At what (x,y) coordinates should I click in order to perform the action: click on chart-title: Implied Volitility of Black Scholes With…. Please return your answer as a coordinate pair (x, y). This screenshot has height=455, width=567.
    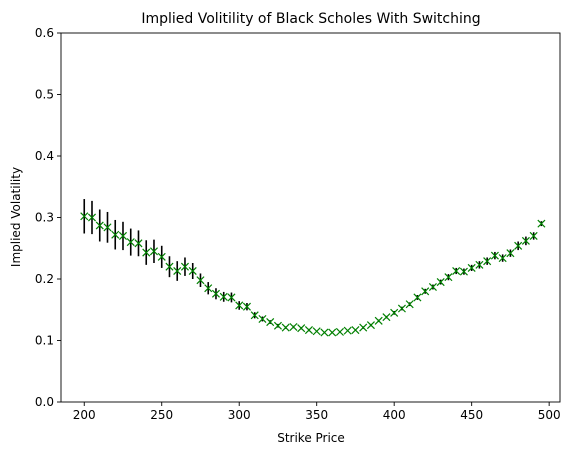
    Looking at the image, I should click on (310, 19).